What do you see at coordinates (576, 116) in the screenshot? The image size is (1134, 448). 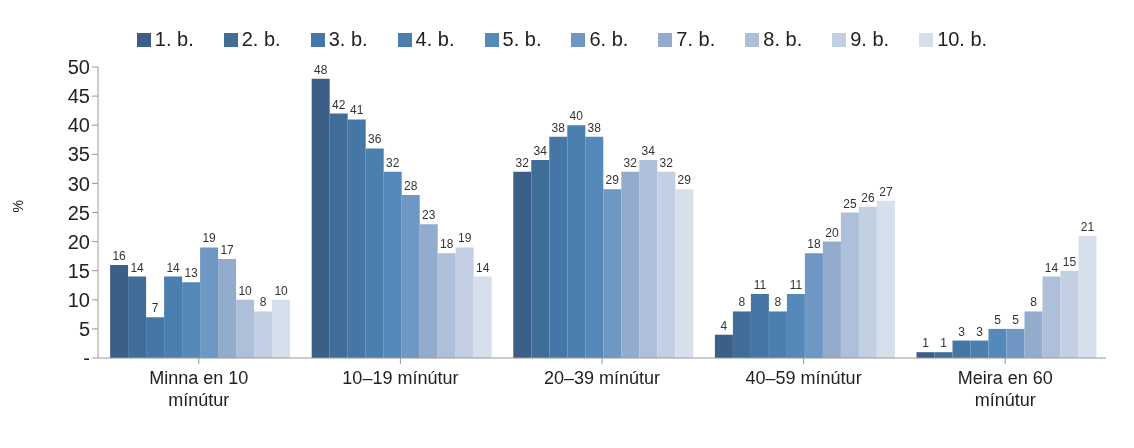 I see `data-label: 40` at bounding box center [576, 116].